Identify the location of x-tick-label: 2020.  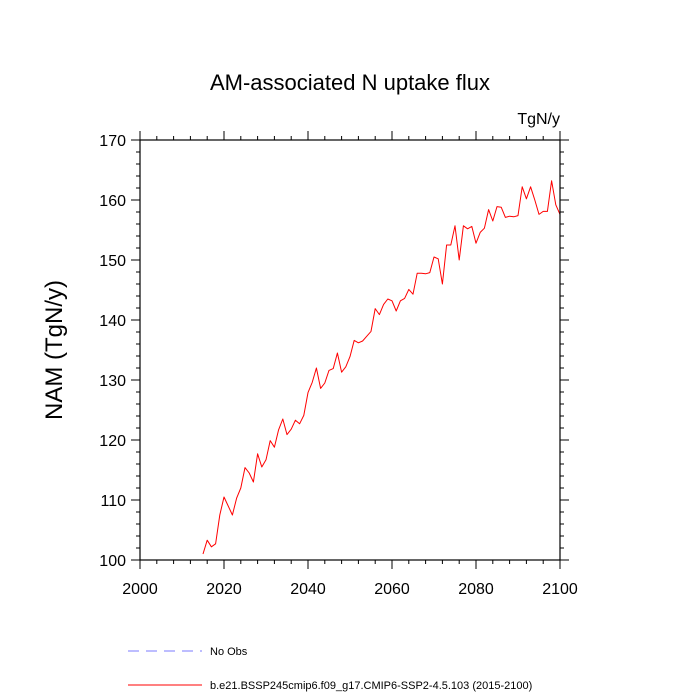
(224, 589).